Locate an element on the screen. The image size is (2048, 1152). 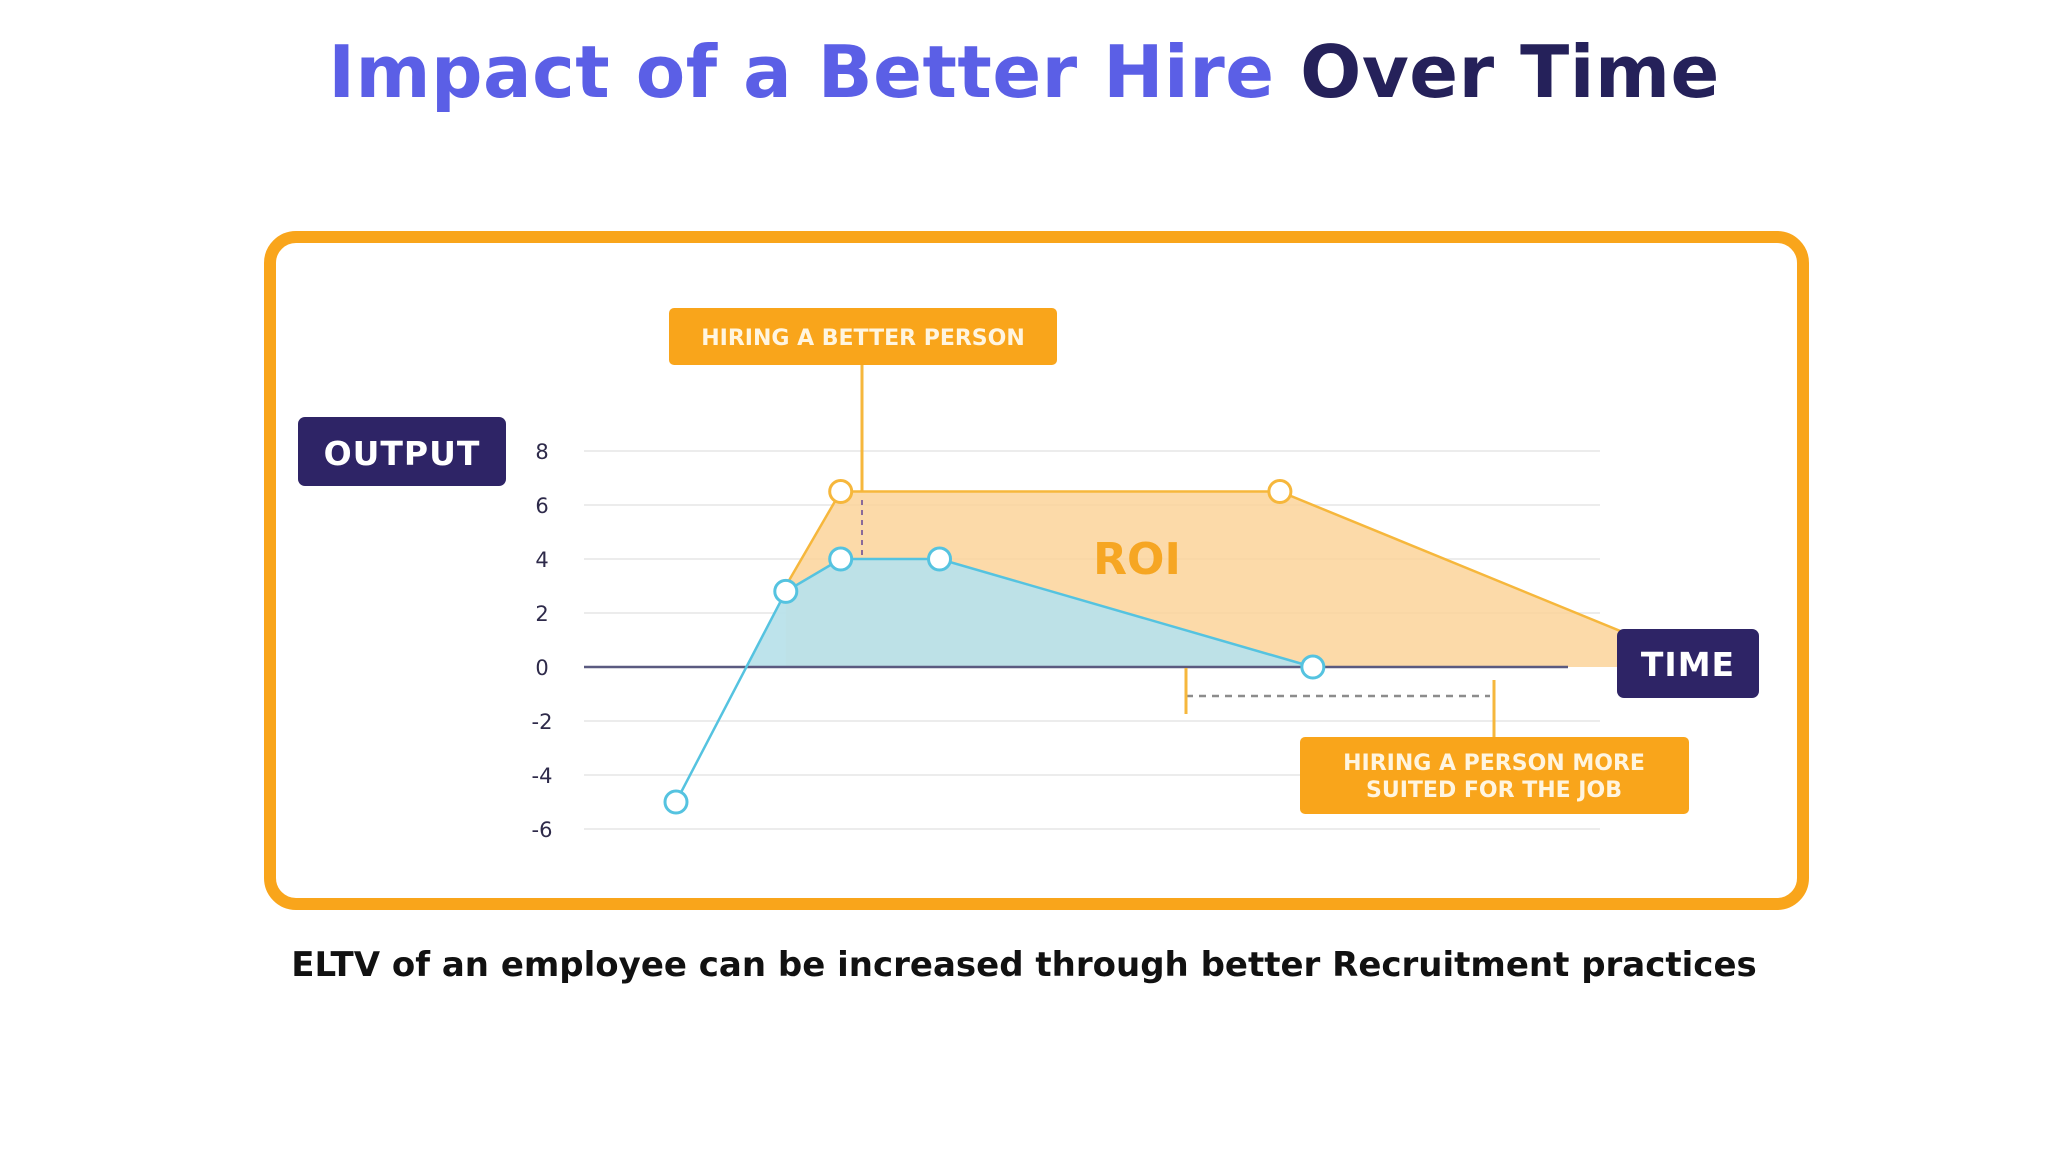
page-title: Impact of a Better Hire Over Time is located at coordinates (1024, 72).